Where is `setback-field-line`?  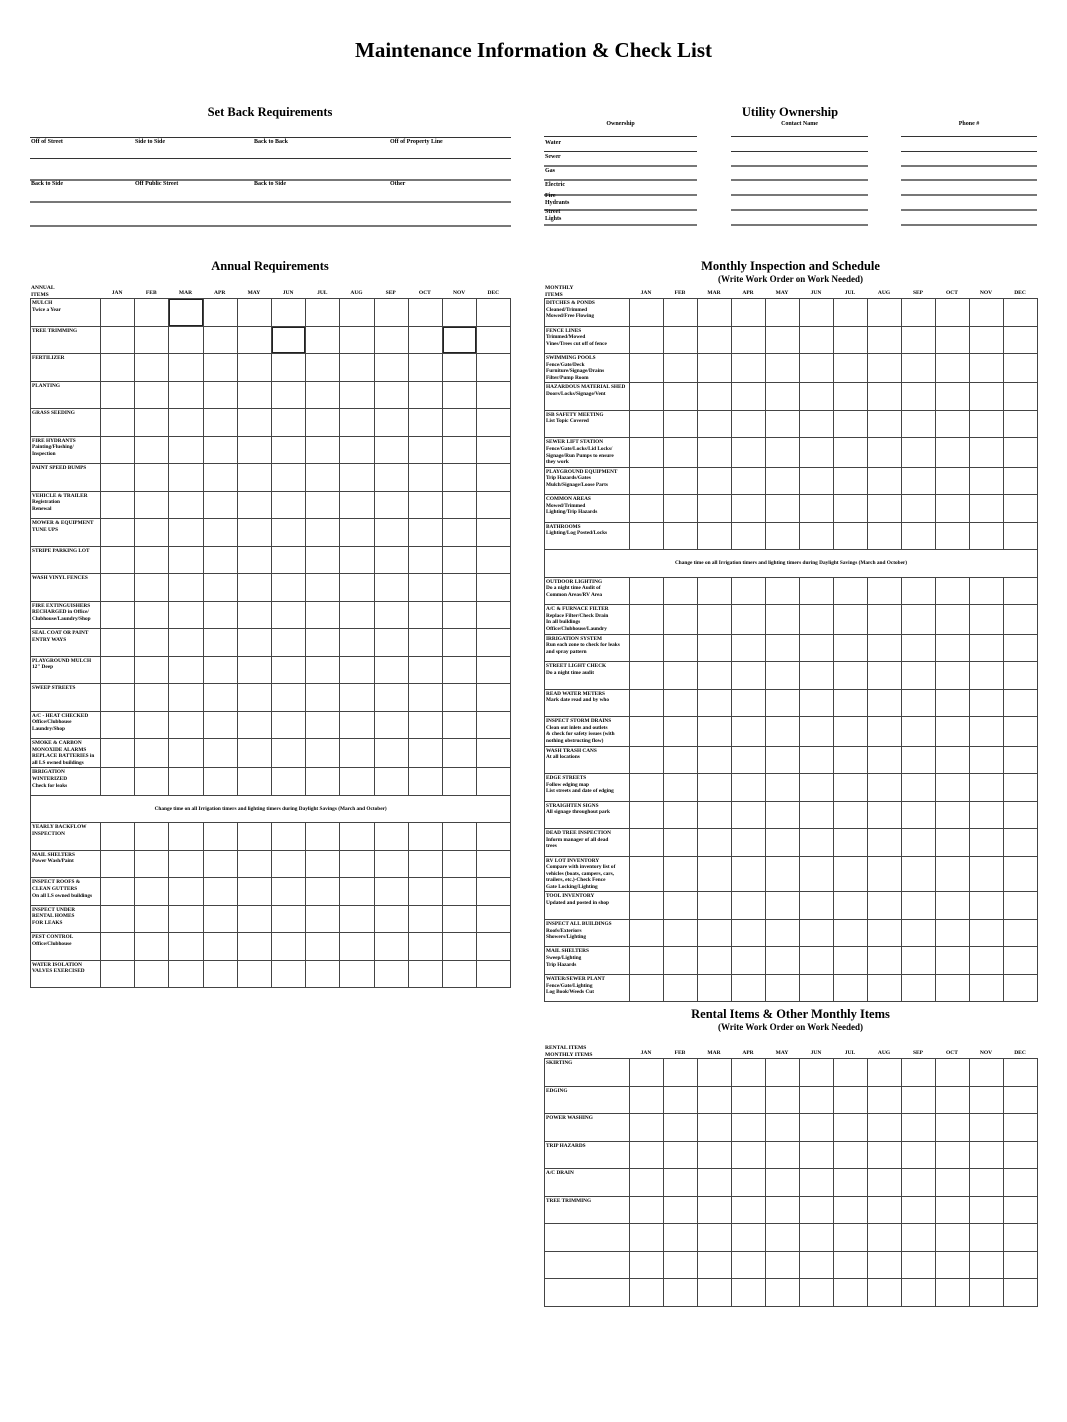 setback-field-line is located at coordinates (270, 202).